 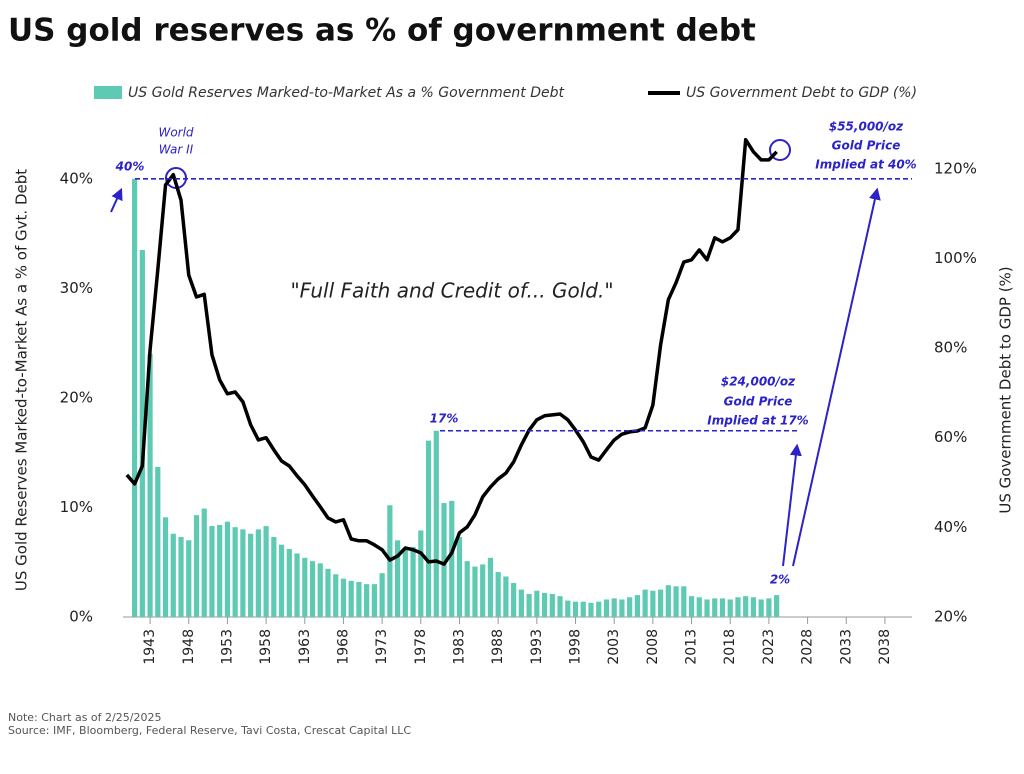 What do you see at coordinates (451, 291) in the screenshot?
I see `annotation: "Full Faith and Credit of... Gold."` at bounding box center [451, 291].